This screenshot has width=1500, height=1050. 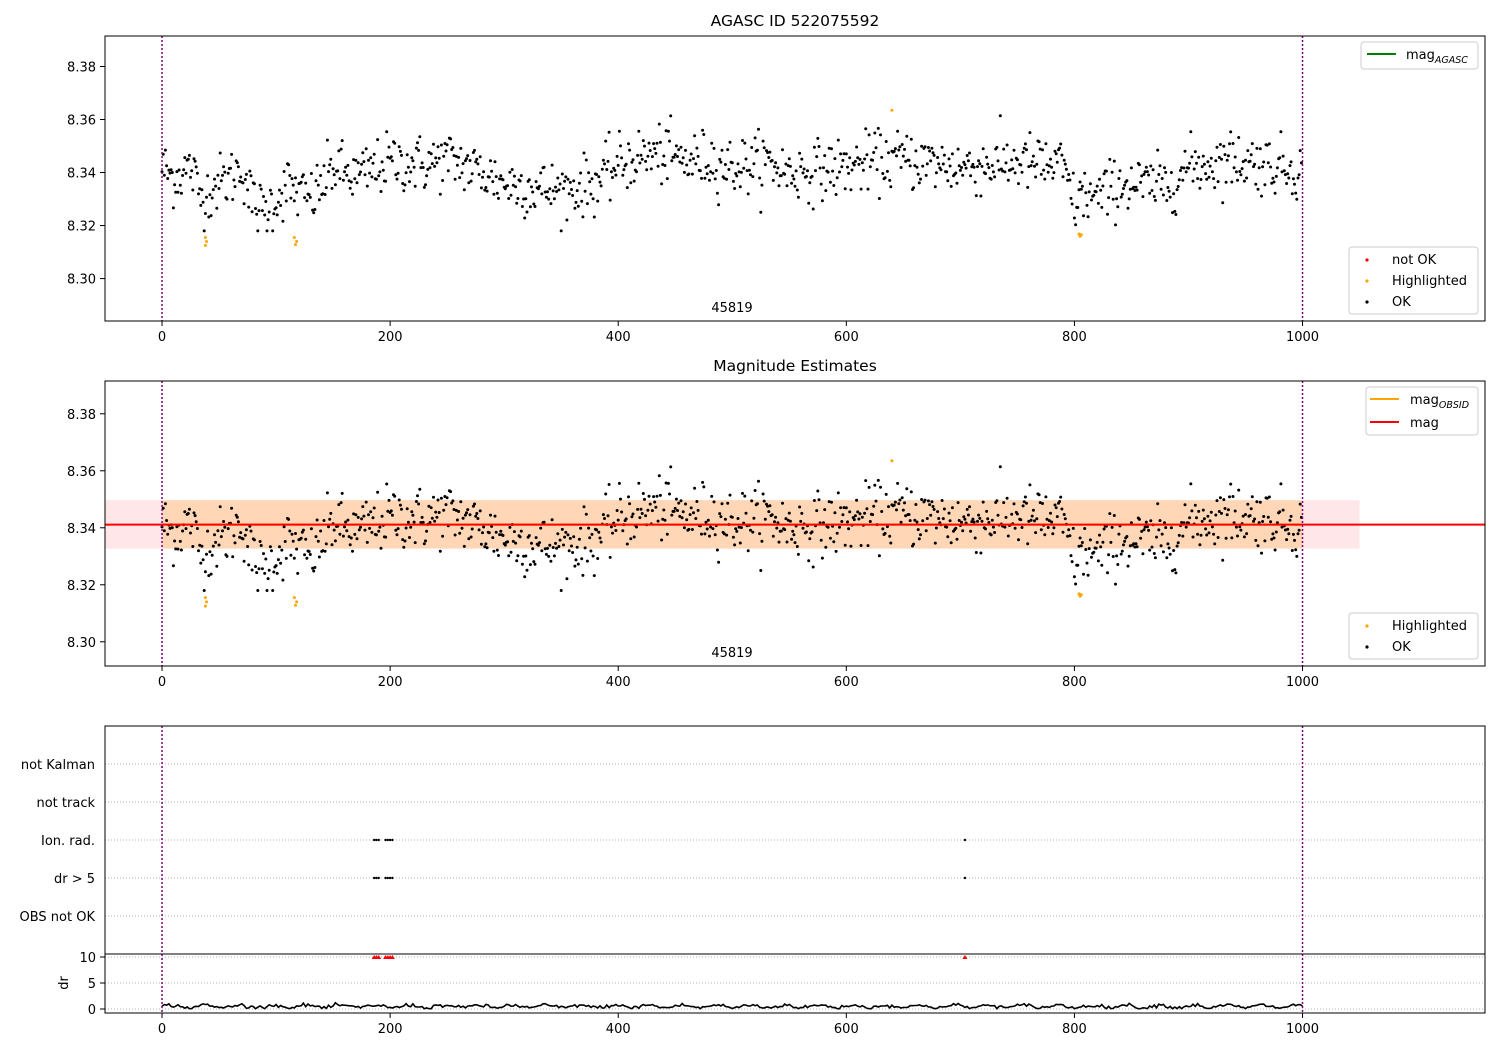 What do you see at coordinates (1413, 636) in the screenshot?
I see `panel2-legend-points: Highlighted OK` at bounding box center [1413, 636].